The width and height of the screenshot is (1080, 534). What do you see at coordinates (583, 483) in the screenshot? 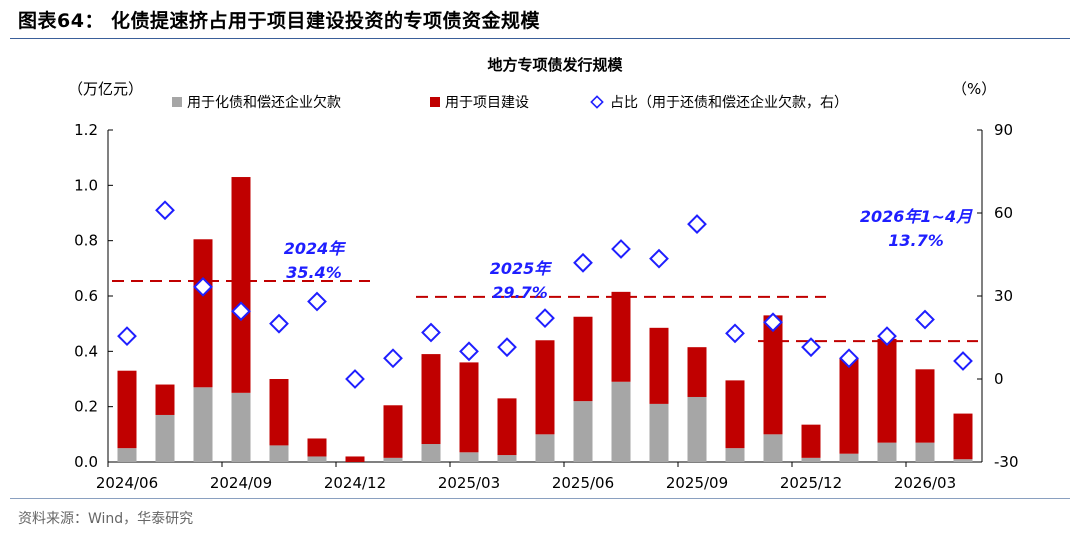
I see `x-tick-label: 2025/06` at bounding box center [583, 483].